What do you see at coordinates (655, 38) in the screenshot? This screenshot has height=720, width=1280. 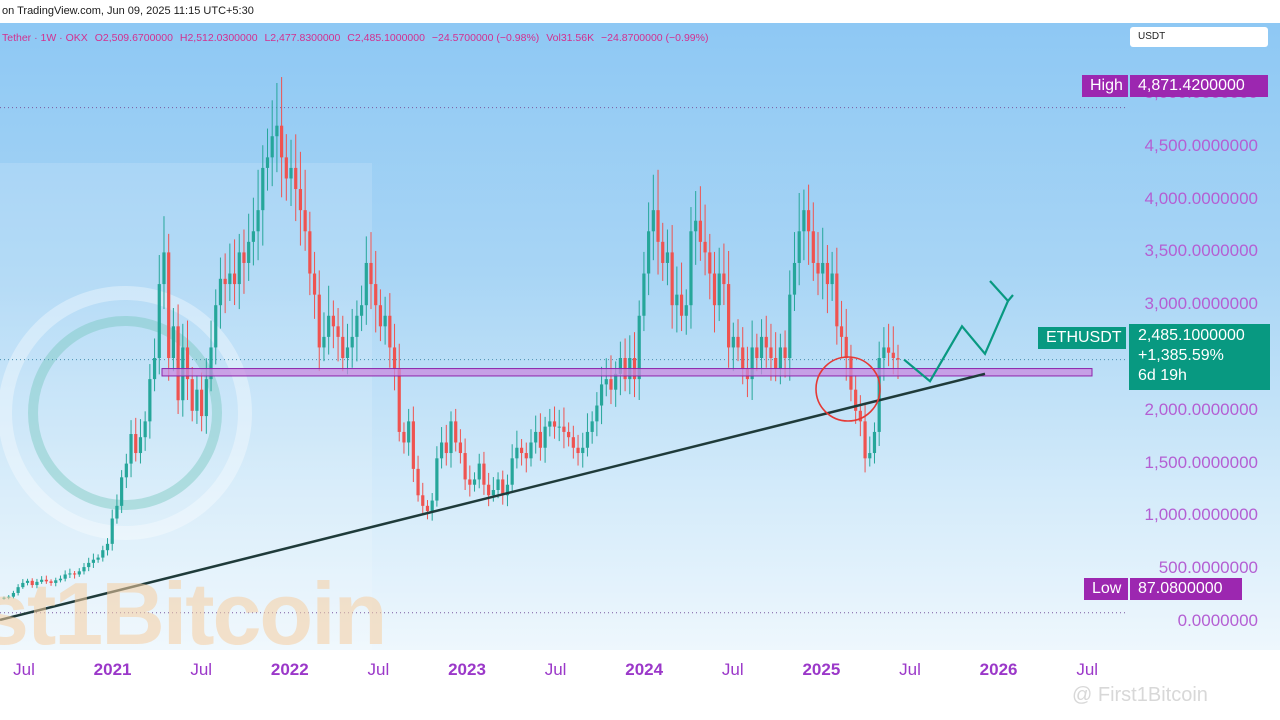 I see `legend-volume-change: −24.8700000 (−0.99%)` at bounding box center [655, 38].